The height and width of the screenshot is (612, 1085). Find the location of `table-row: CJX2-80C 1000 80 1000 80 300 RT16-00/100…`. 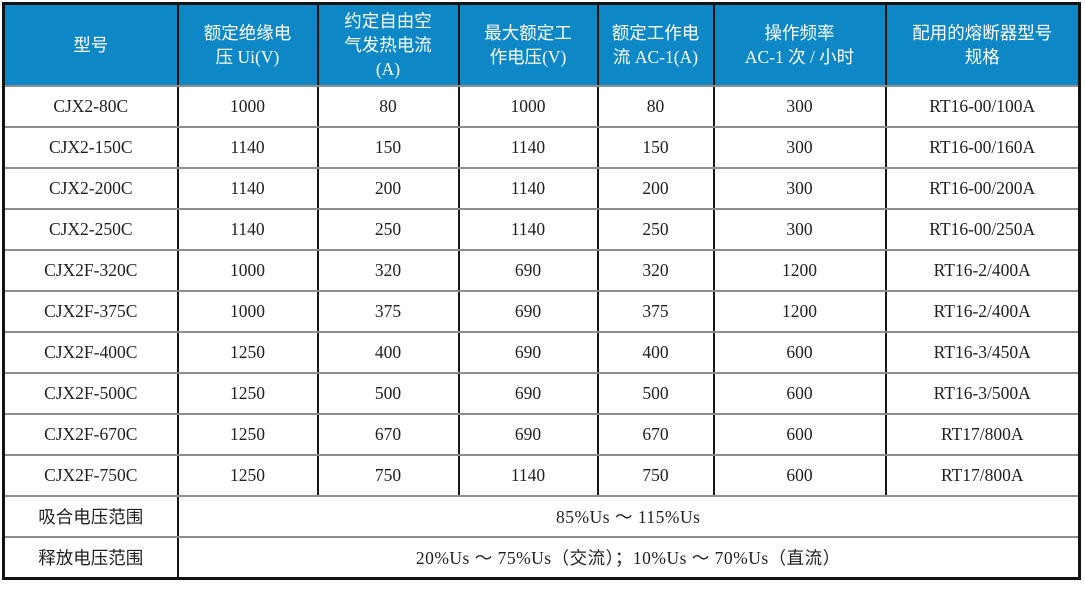

table-row: CJX2-80C 1000 80 1000 80 300 RT16-00/100… is located at coordinates (541, 106).